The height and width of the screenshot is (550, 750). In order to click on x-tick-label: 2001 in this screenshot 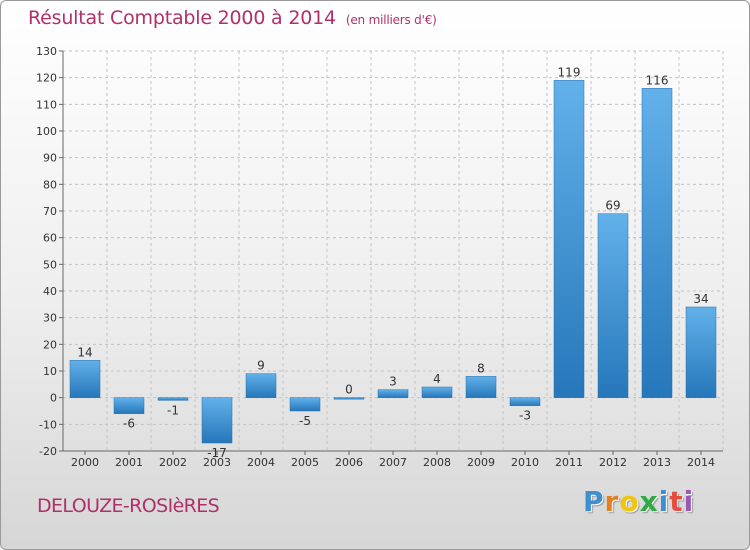, I will do `click(129, 462)`.